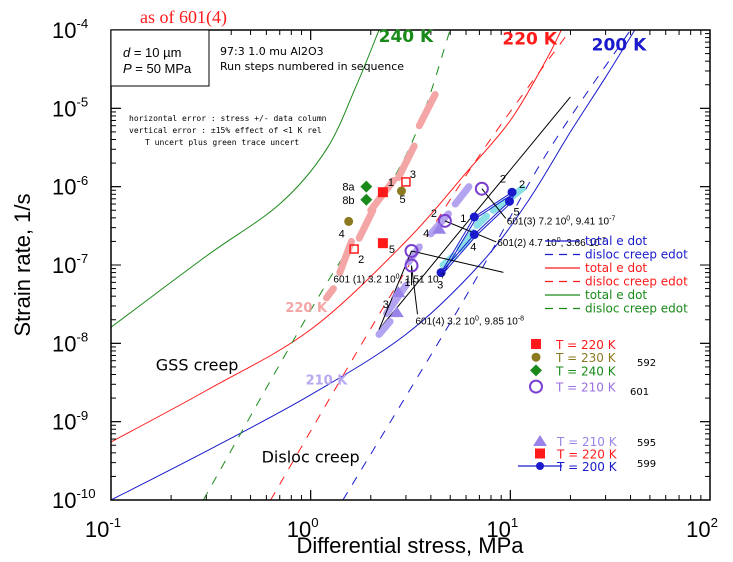  What do you see at coordinates (587, 467) in the screenshot?
I see `legend-entry: T = 200 K` at bounding box center [587, 467].